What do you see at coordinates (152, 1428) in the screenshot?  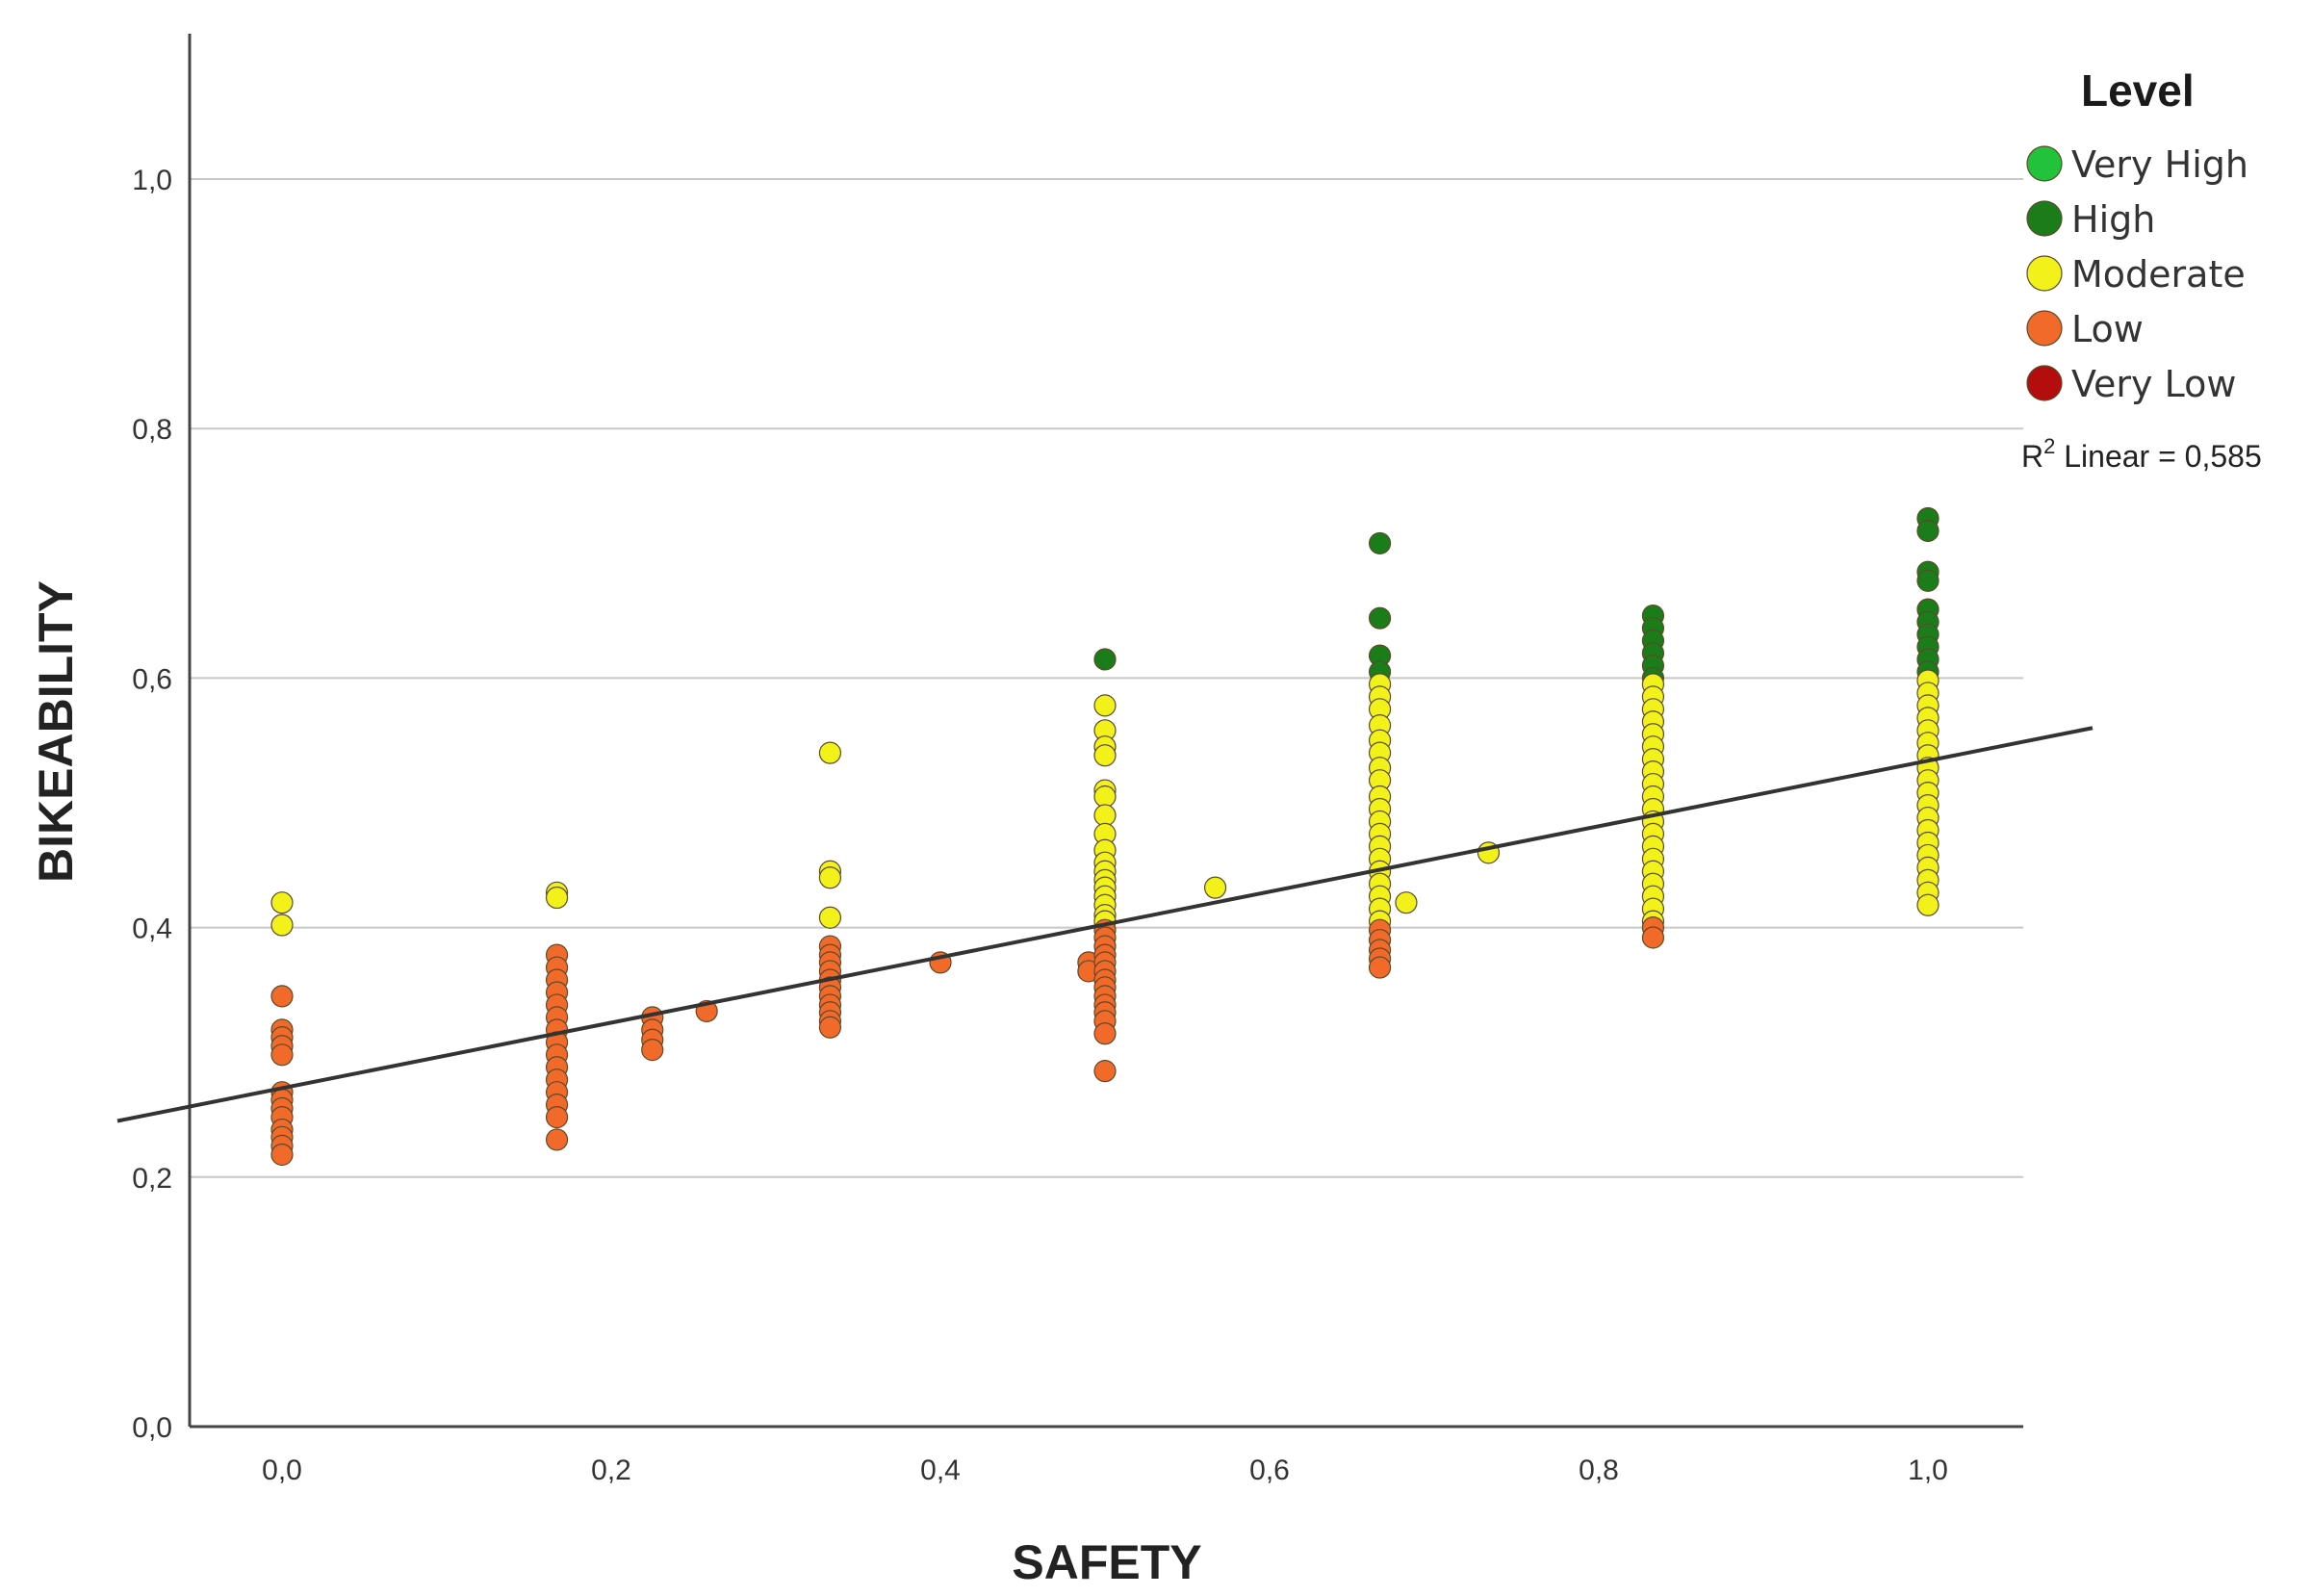 I see `y-tick-label: 0,0` at bounding box center [152, 1428].